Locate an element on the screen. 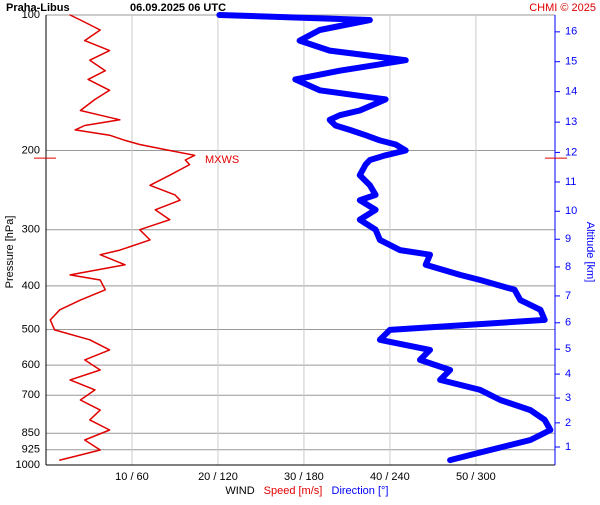 This screenshot has width=600, height=505. y2-tick-label: 10 is located at coordinates (571, 211).